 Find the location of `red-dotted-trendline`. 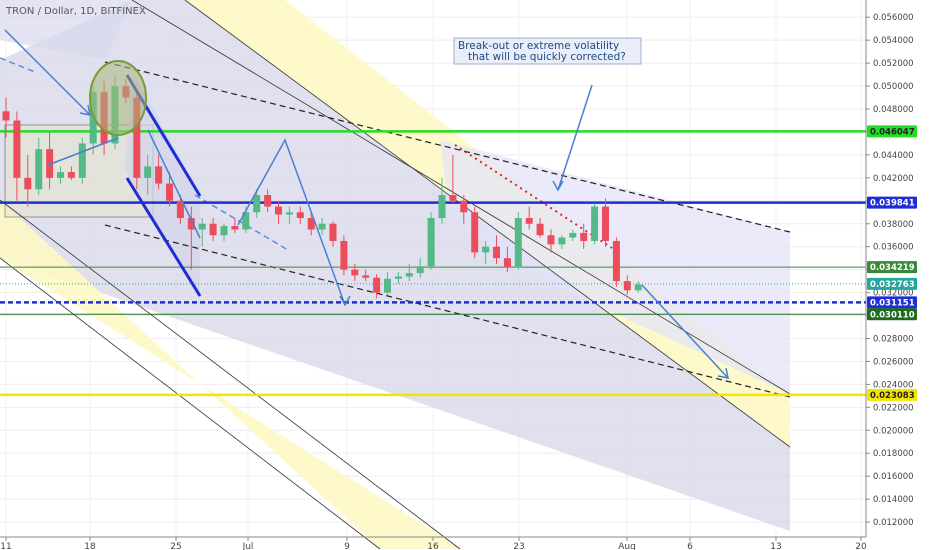

red-dotted-trendline is located at coordinates (533, 196).